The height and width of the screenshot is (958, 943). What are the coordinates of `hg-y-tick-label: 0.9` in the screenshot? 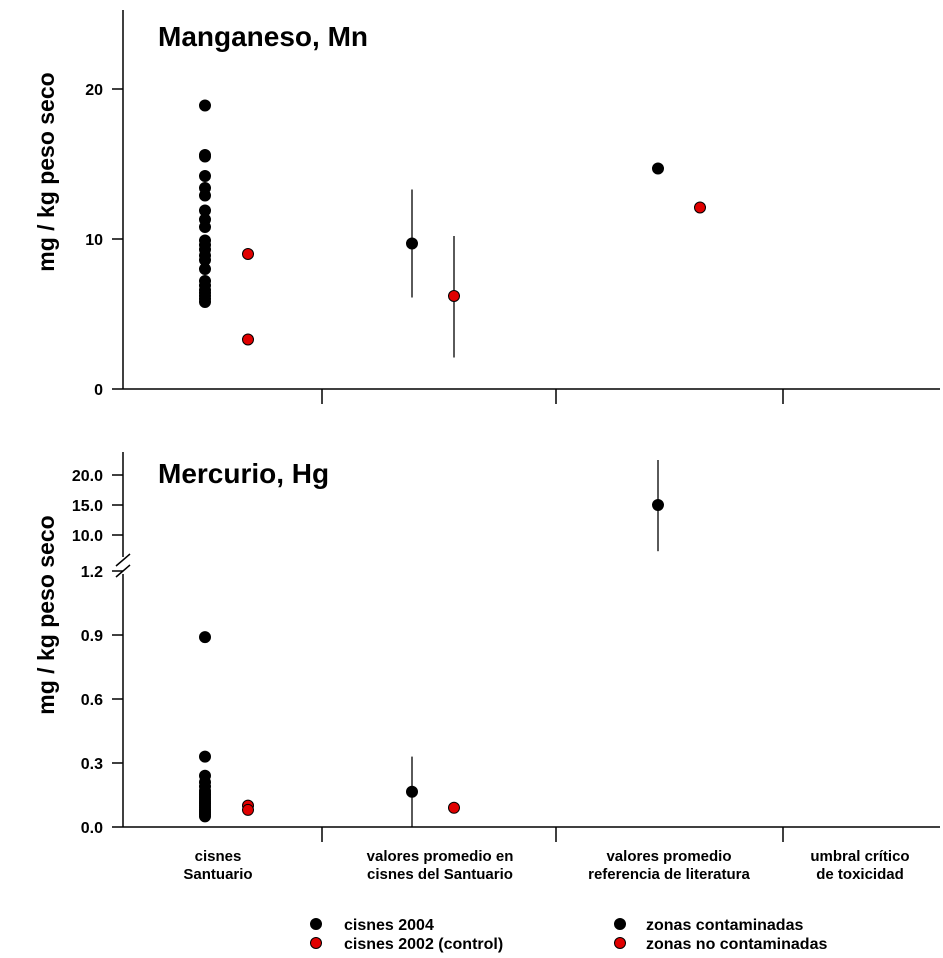 It's located at (92, 636).